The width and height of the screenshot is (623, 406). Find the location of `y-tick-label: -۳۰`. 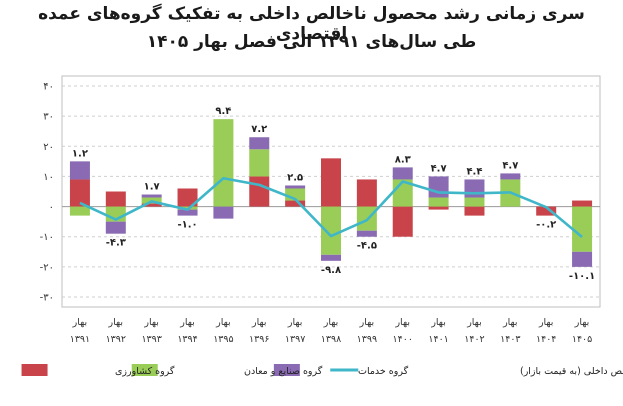

y-tick-label: -۳۰ is located at coordinates (47, 298).